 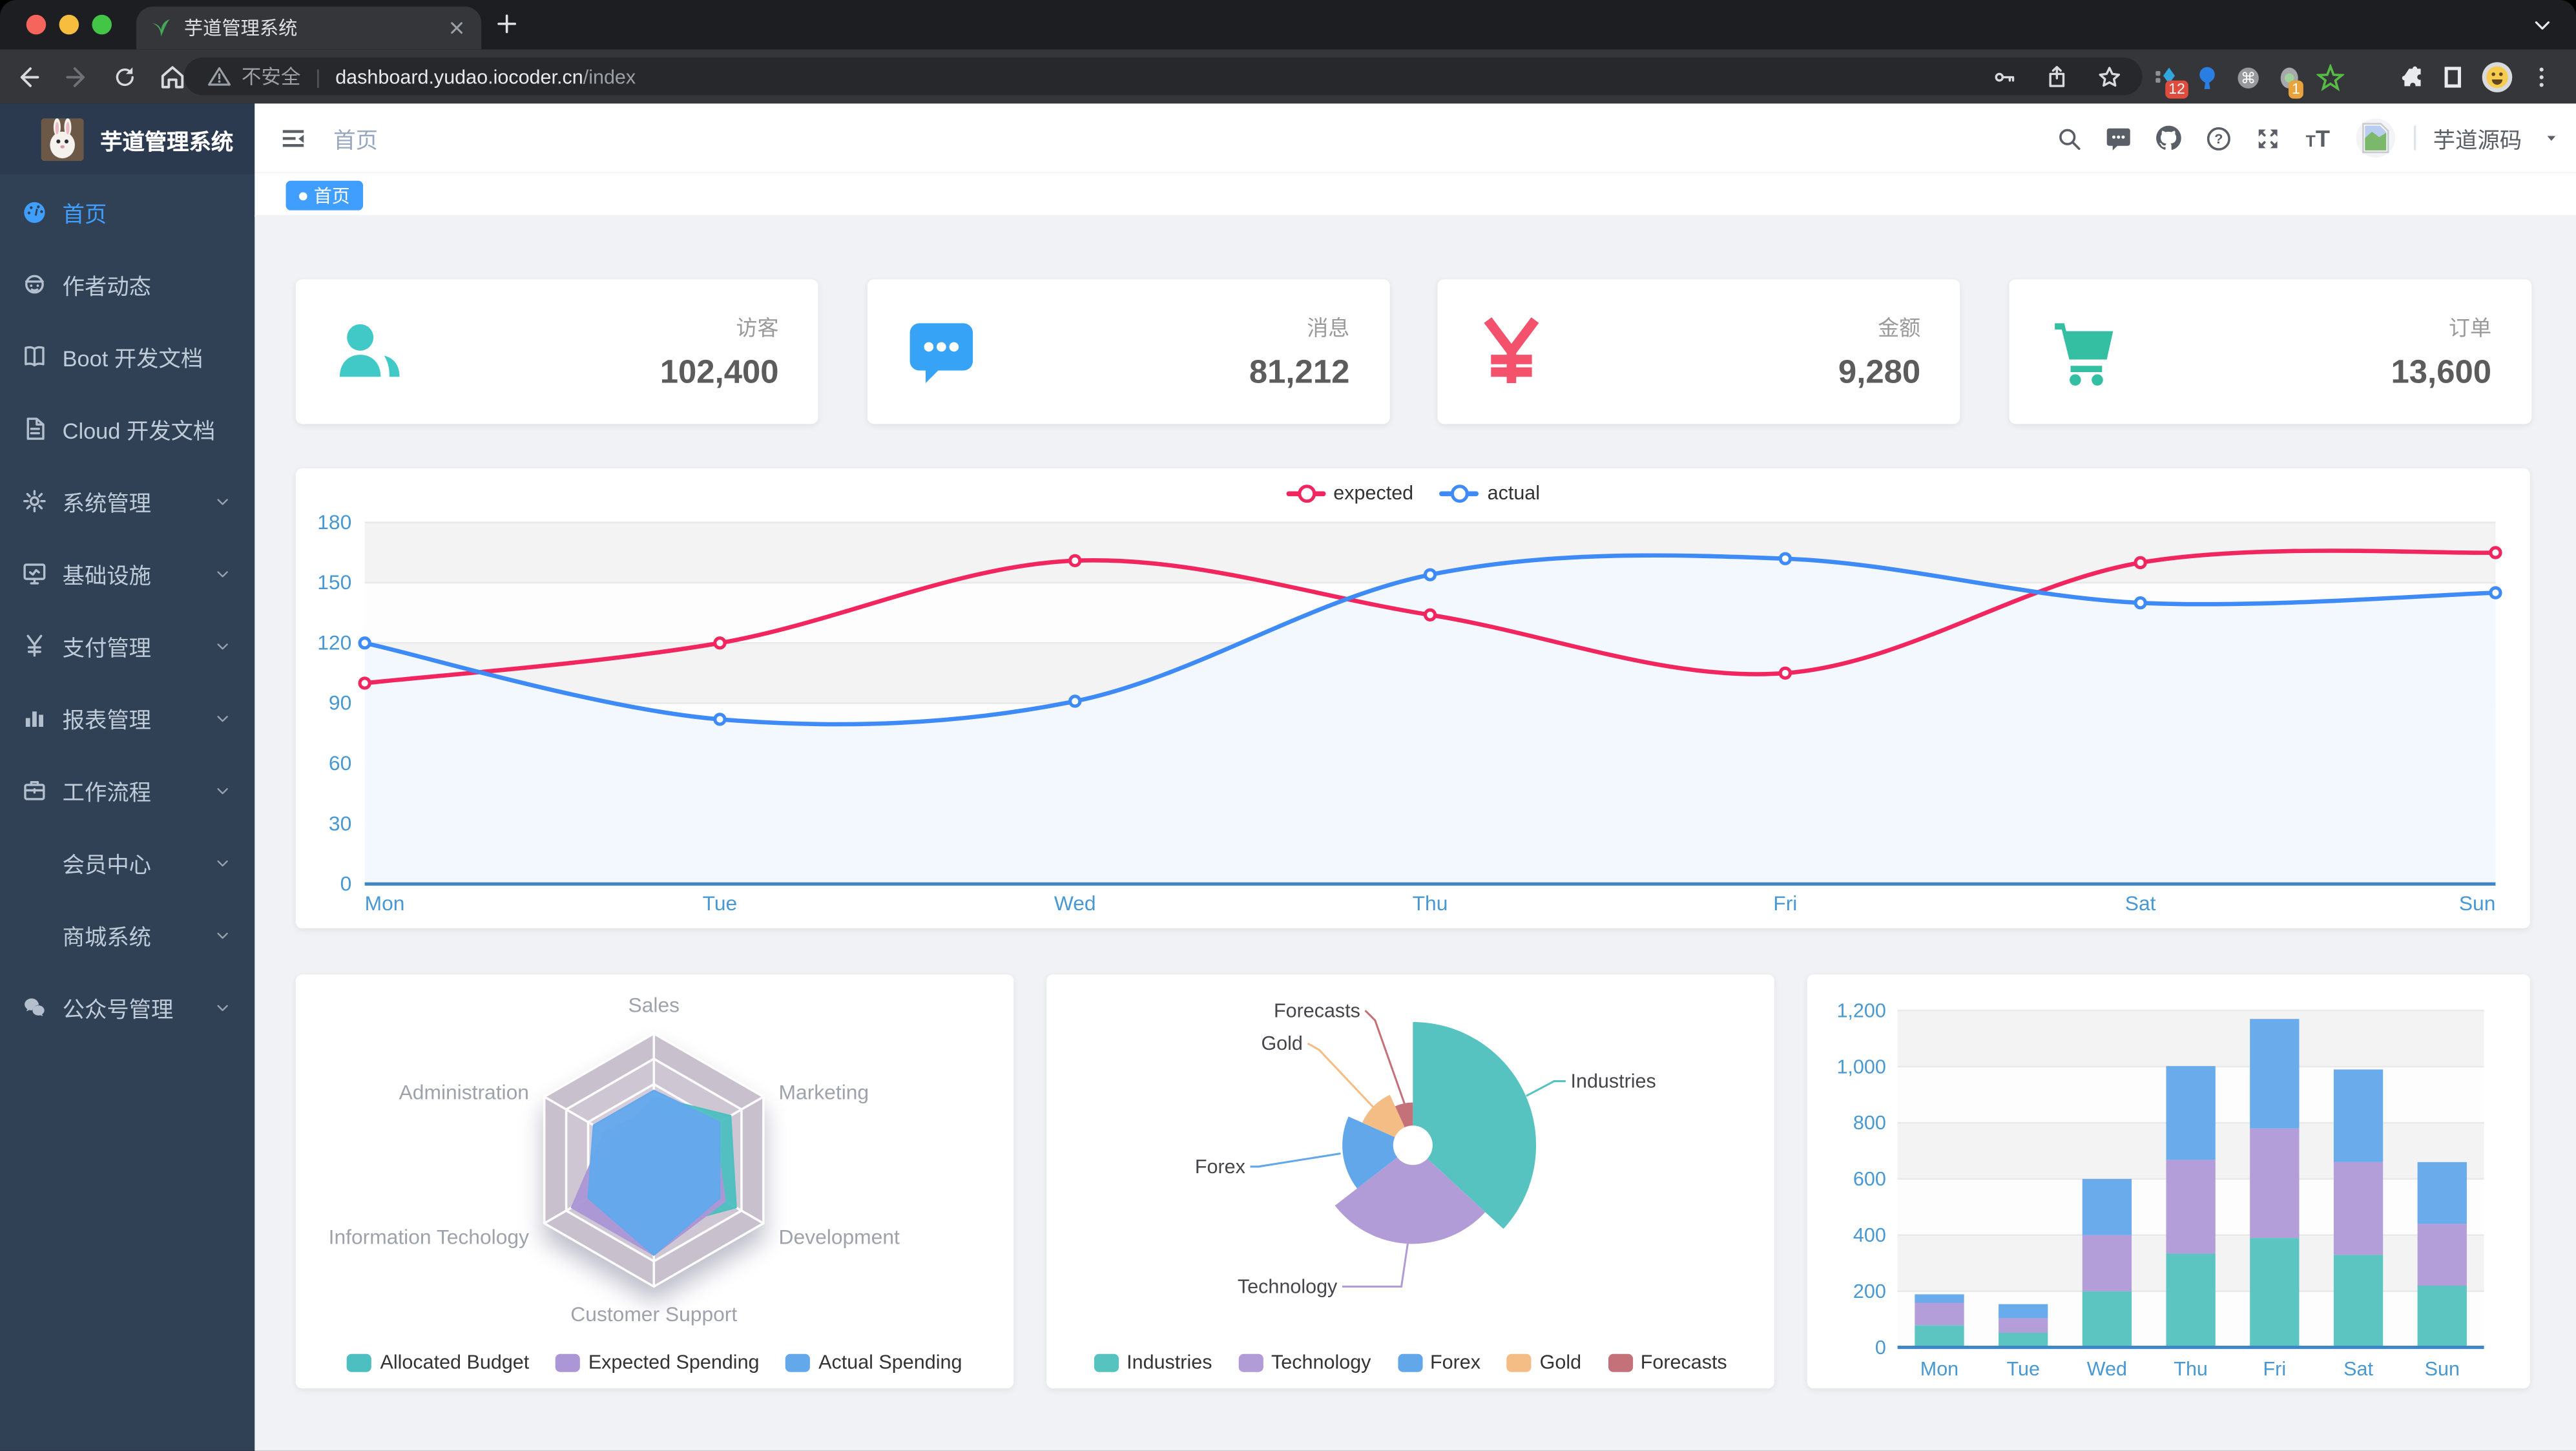 What do you see at coordinates (2170, 80) in the screenshot?
I see `ext-diamond-icon: 12` at bounding box center [2170, 80].